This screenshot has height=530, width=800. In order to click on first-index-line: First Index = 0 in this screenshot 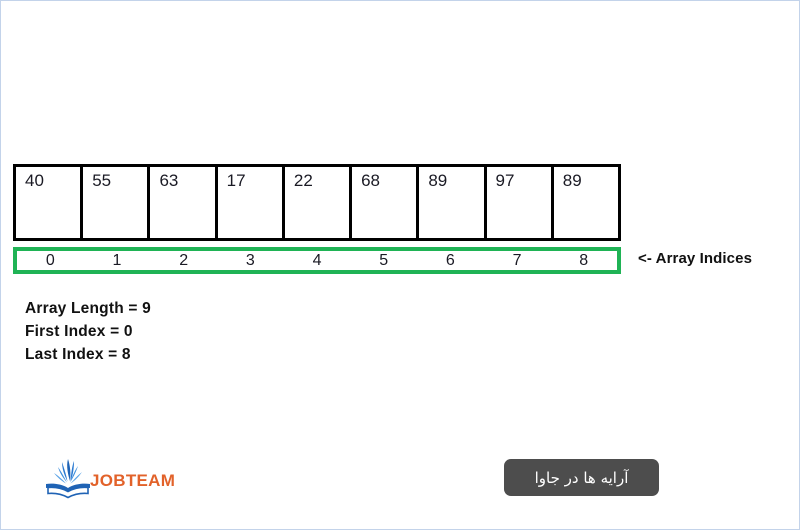, I will do `click(79, 331)`.